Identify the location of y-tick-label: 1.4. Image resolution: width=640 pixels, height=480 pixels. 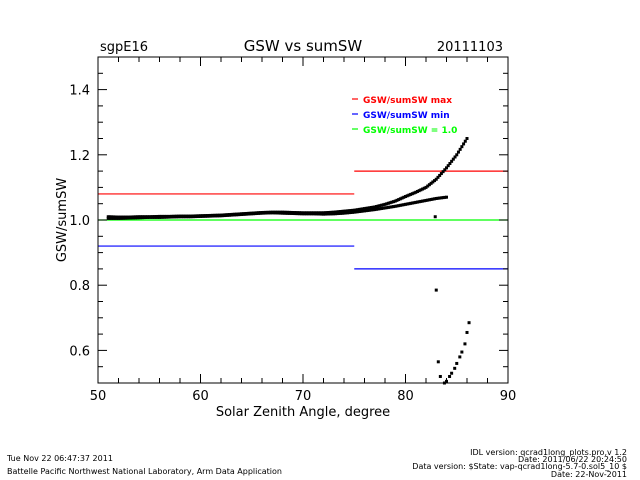
(79, 91).